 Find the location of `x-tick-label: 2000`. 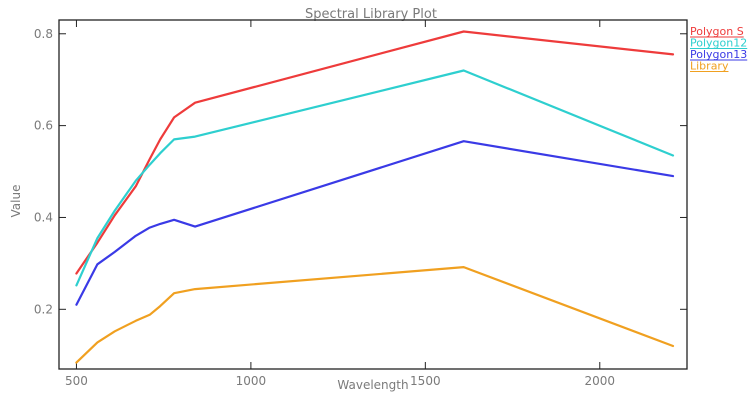

x-tick-label: 2000 is located at coordinates (600, 381).